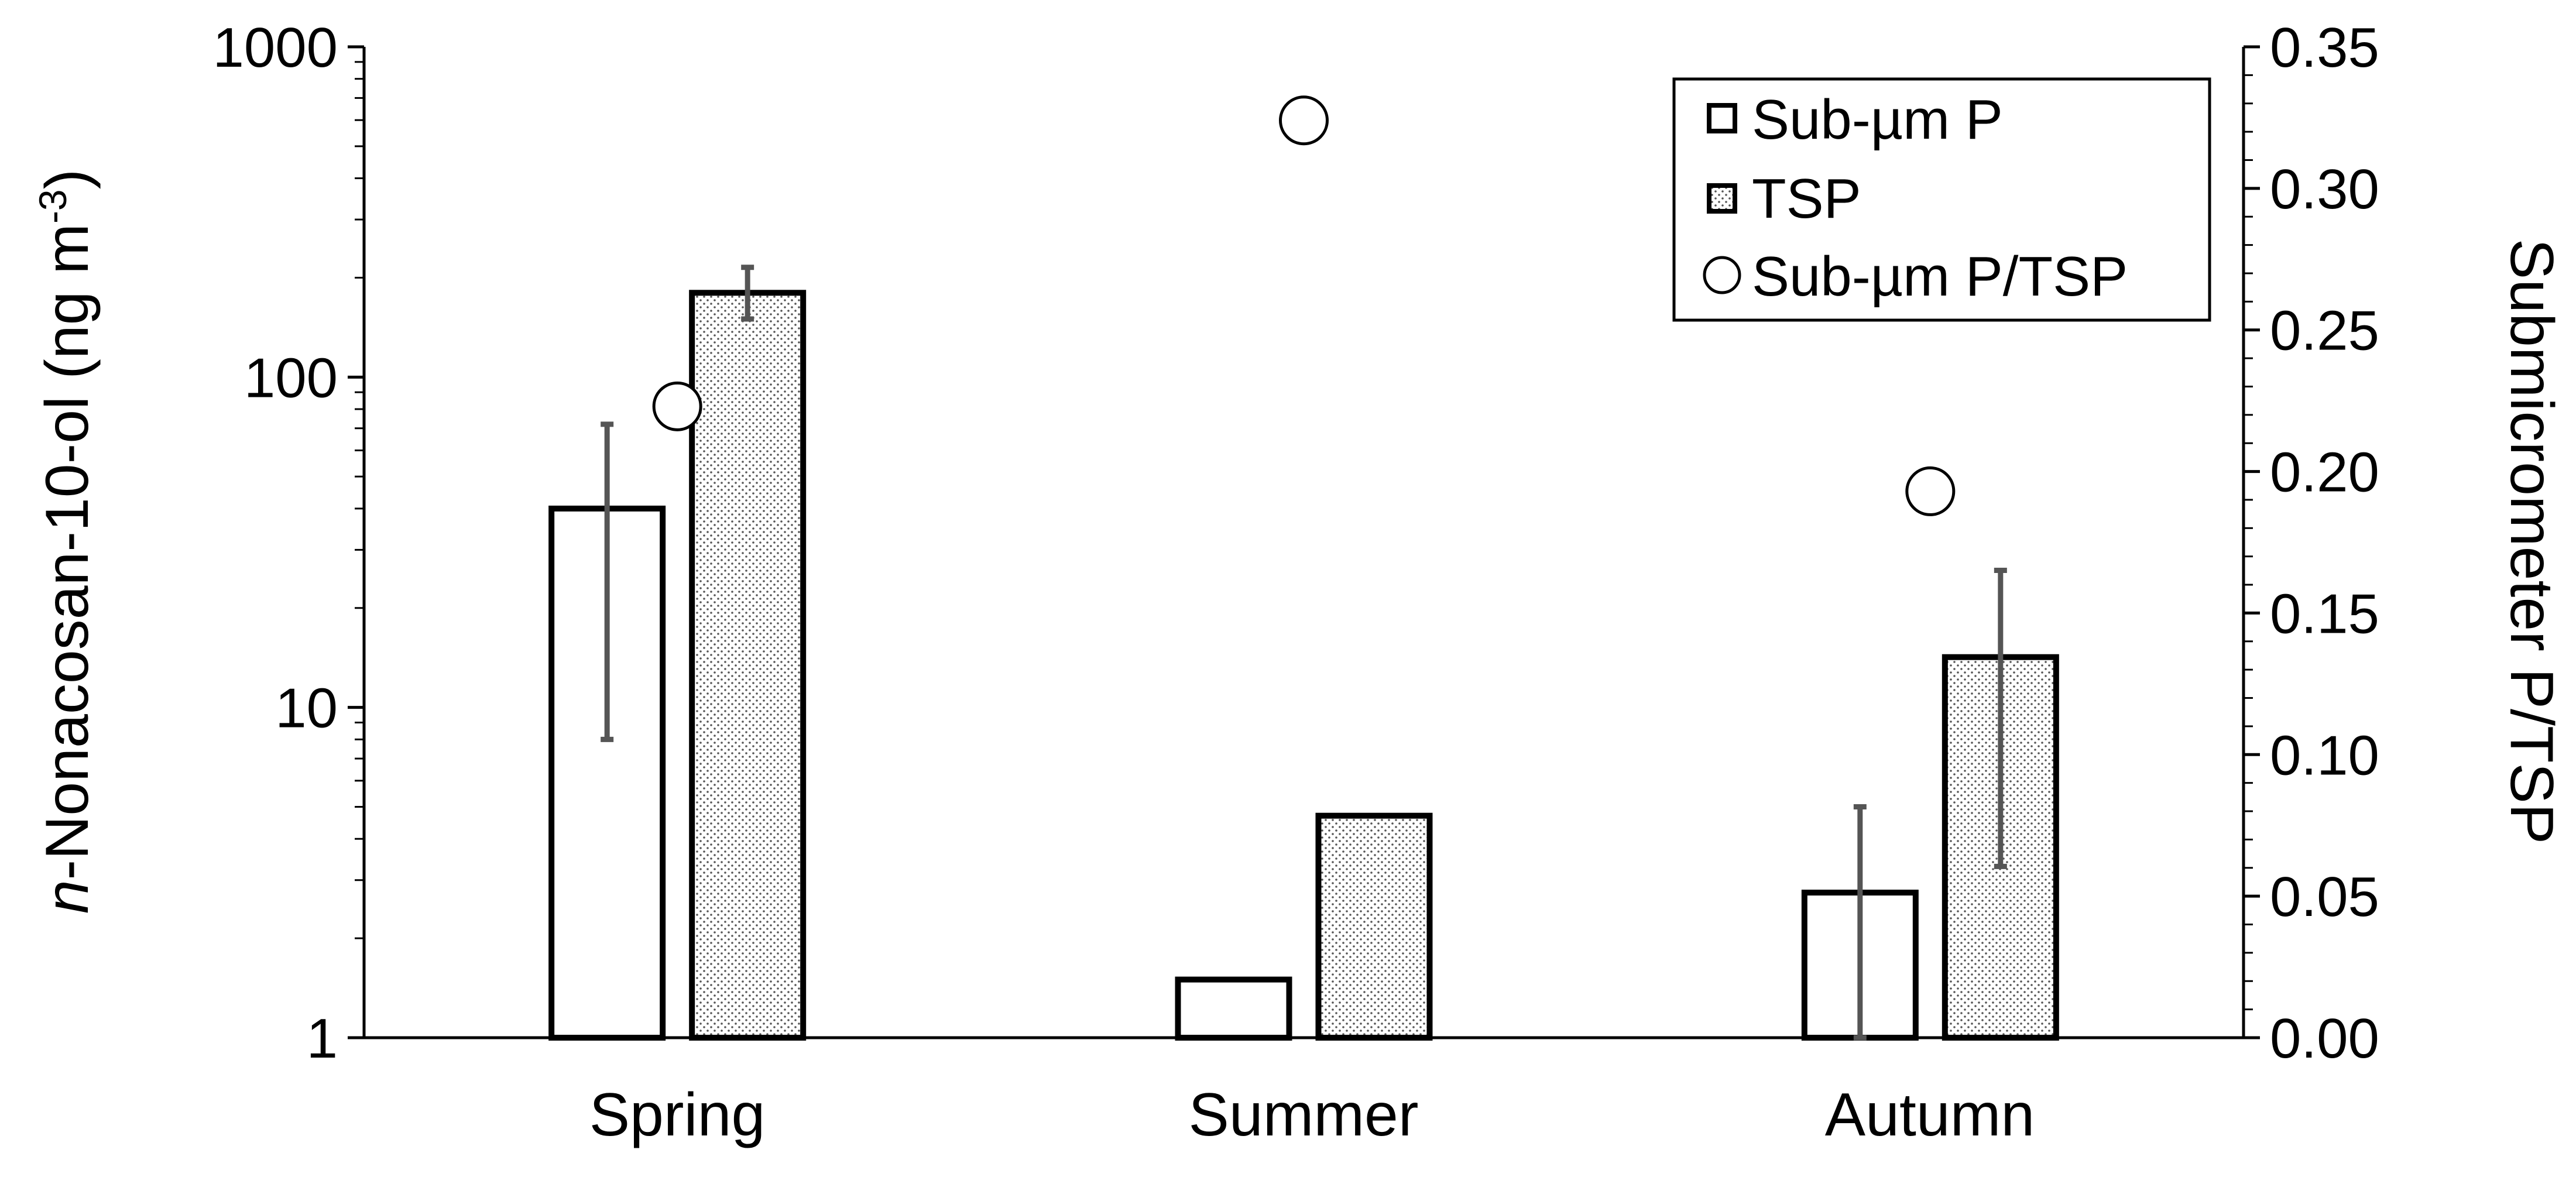 The height and width of the screenshot is (1177, 2576). What do you see at coordinates (307, 708) in the screenshot?
I see `left-tick-label: 10` at bounding box center [307, 708].